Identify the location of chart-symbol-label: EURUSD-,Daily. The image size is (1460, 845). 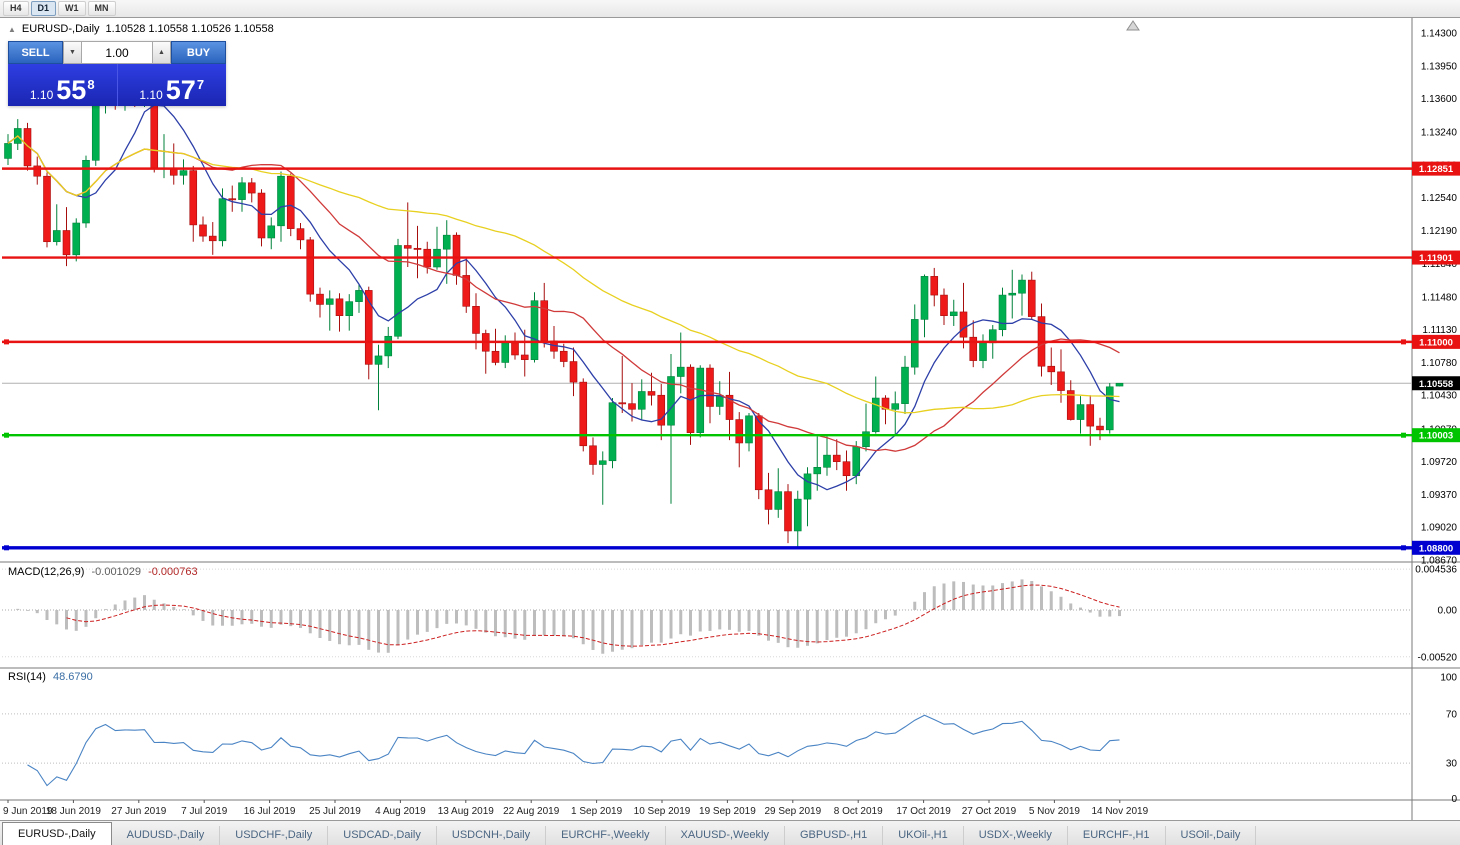
(60, 29).